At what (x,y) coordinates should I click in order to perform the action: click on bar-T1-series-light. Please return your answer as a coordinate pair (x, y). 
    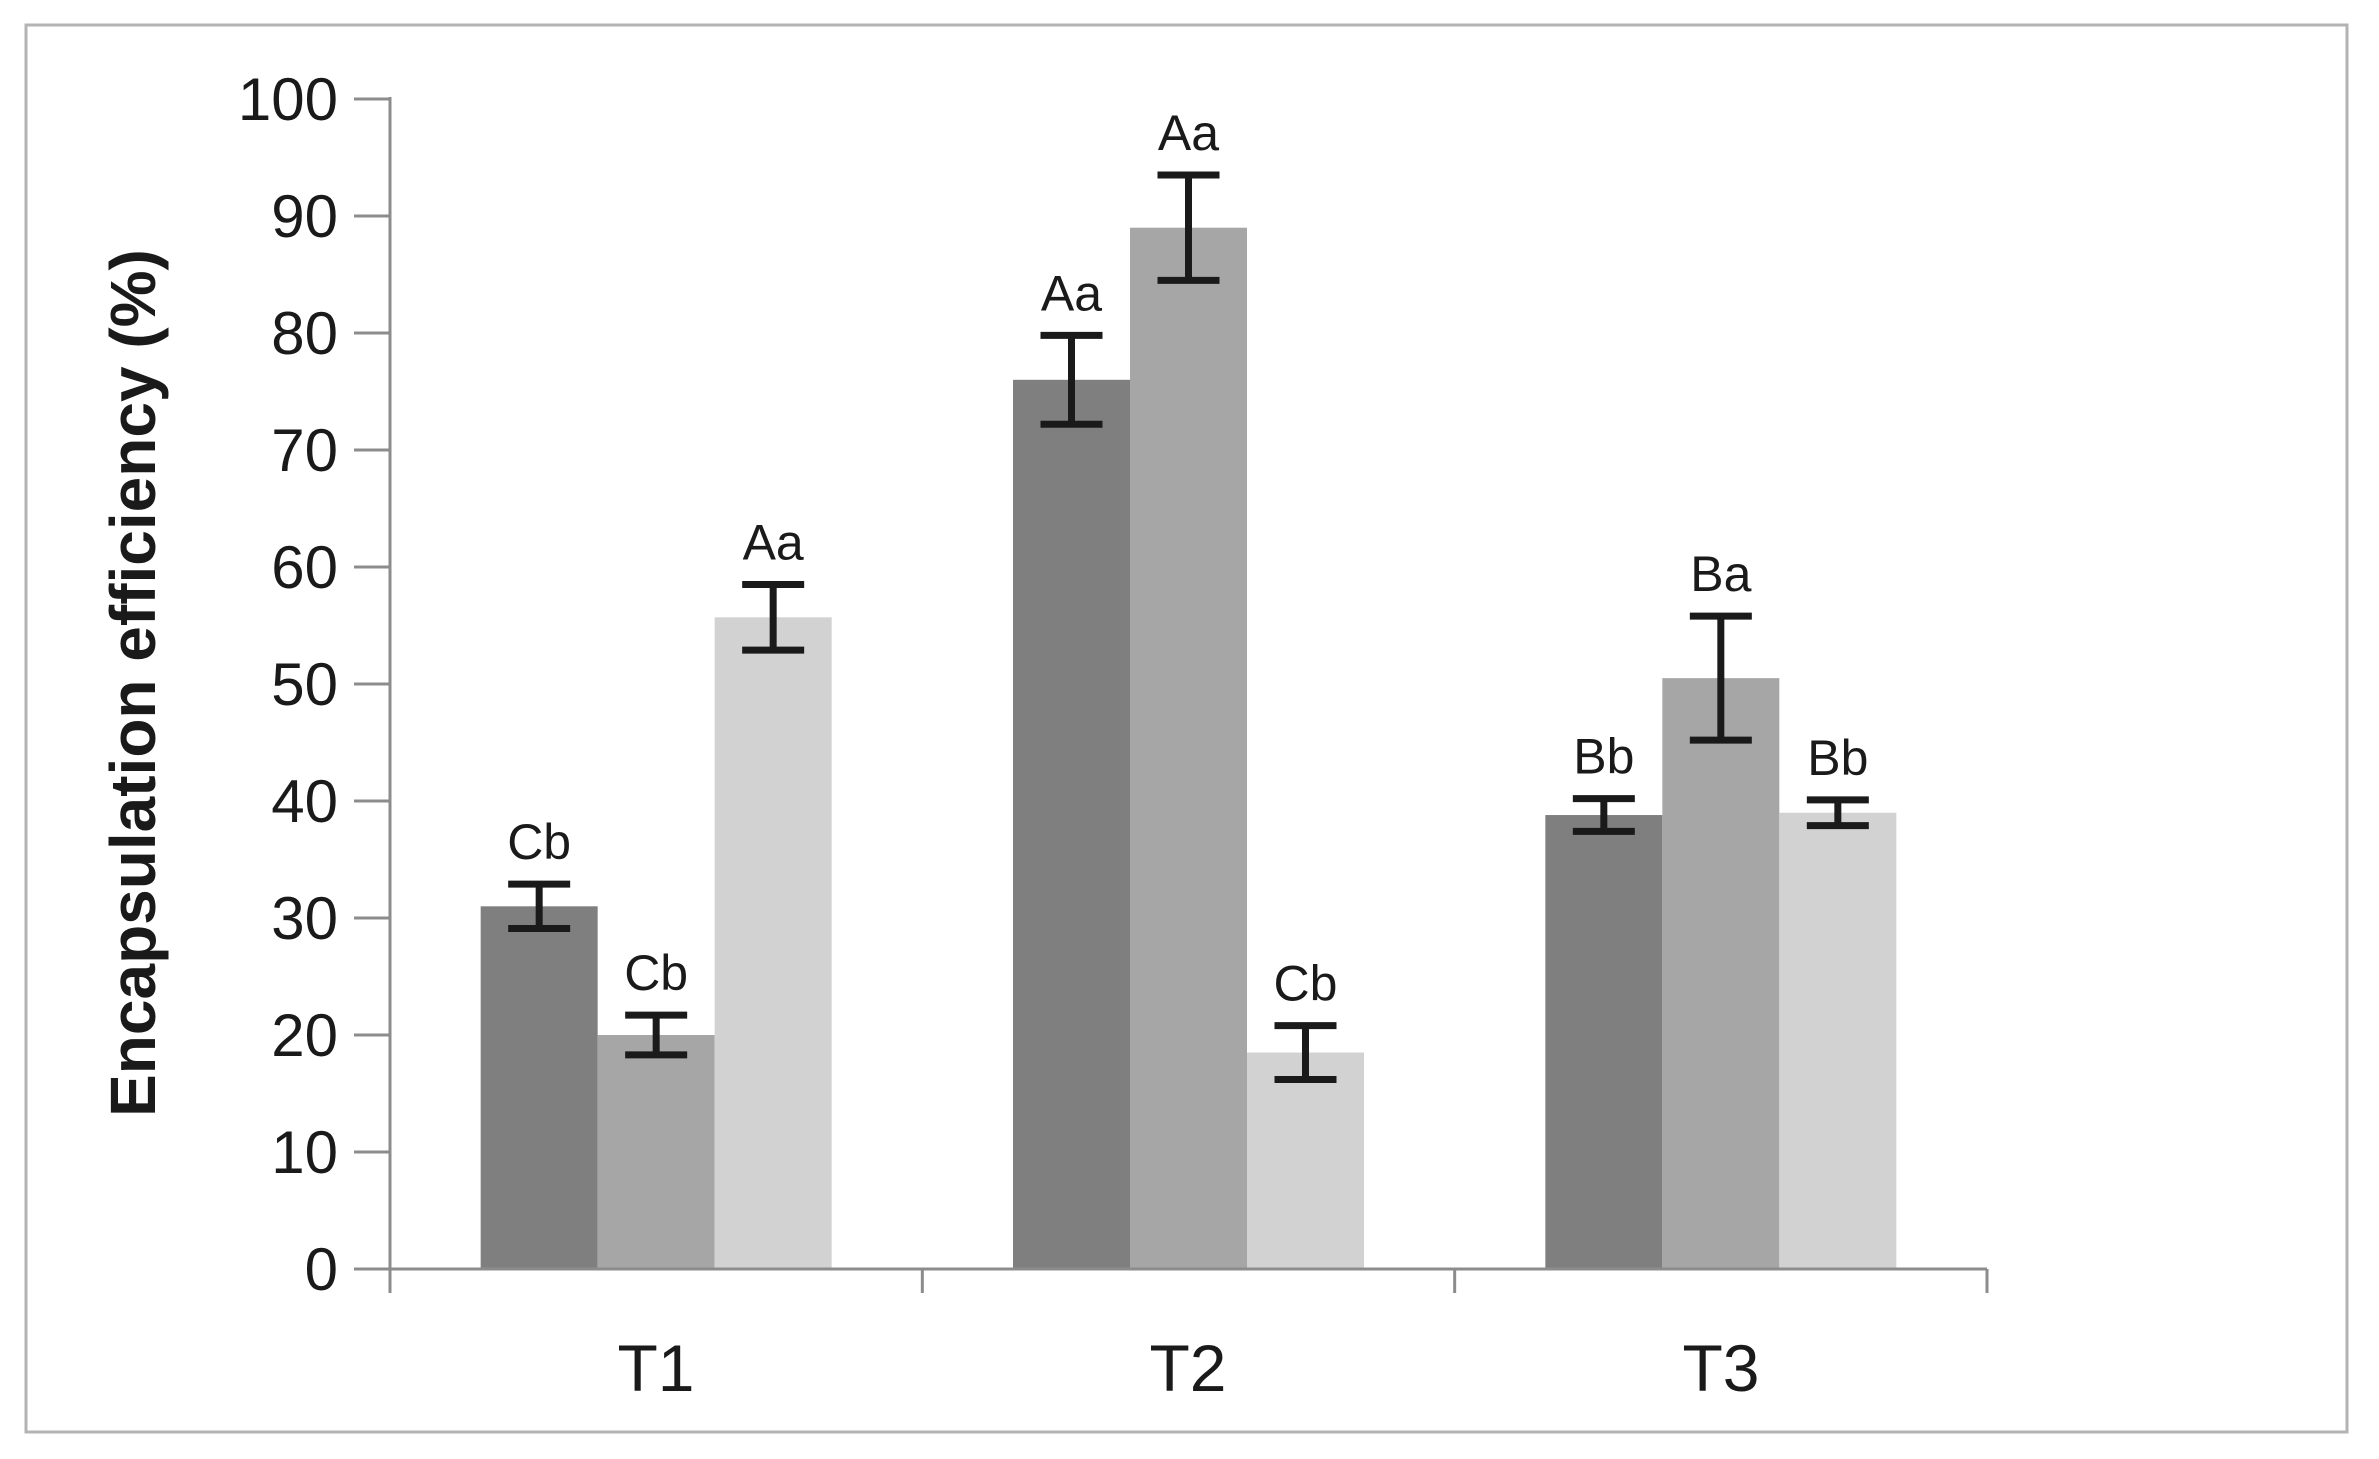
    Looking at the image, I should click on (773, 943).